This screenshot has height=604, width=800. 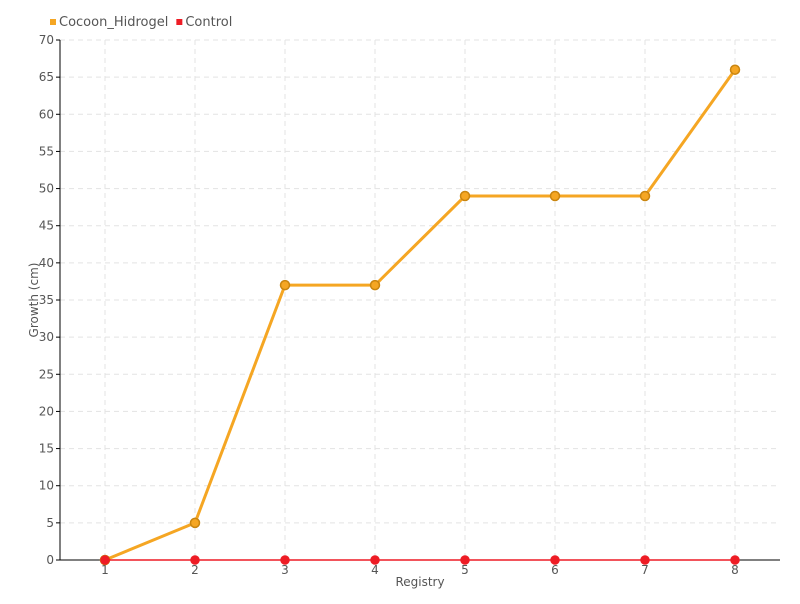 What do you see at coordinates (375, 570) in the screenshot?
I see `x-tick-label: 4` at bounding box center [375, 570].